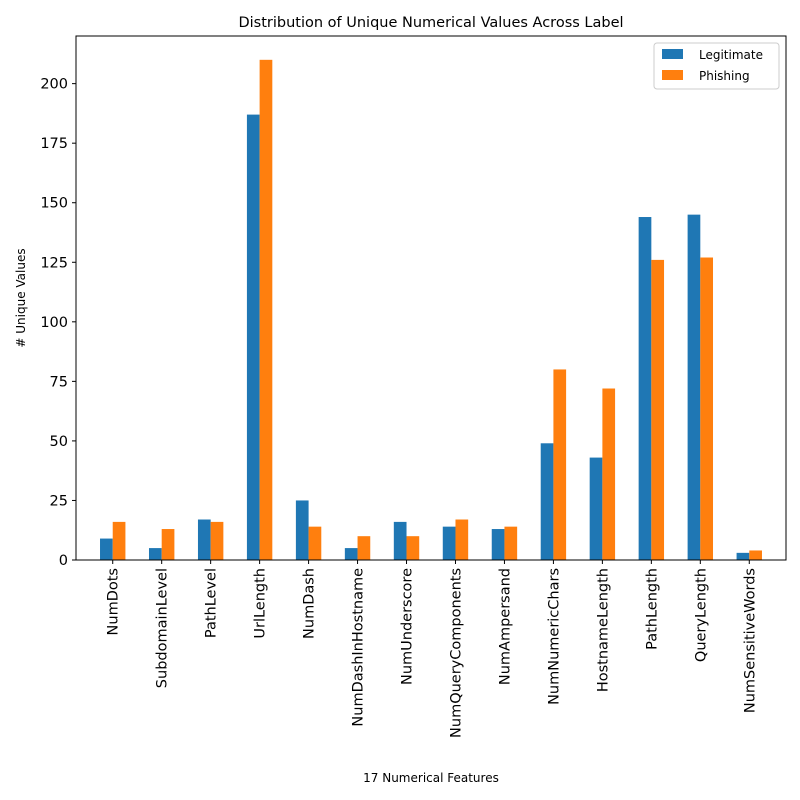 Image resolution: width=800 pixels, height=800 pixels. I want to click on x-tick-label: NumDashInHostname, so click(359, 647).